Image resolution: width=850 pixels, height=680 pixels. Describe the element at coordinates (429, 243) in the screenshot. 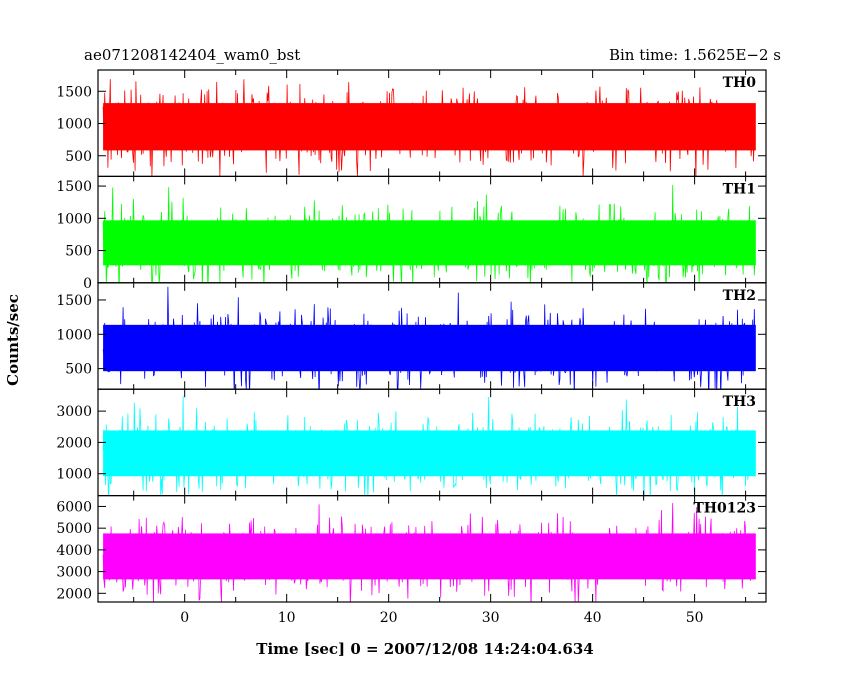

I see `series-core-th1` at that location.